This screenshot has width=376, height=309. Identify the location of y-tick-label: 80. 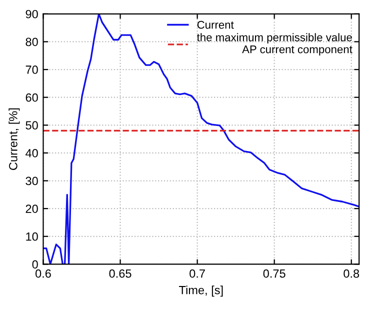
(32, 42).